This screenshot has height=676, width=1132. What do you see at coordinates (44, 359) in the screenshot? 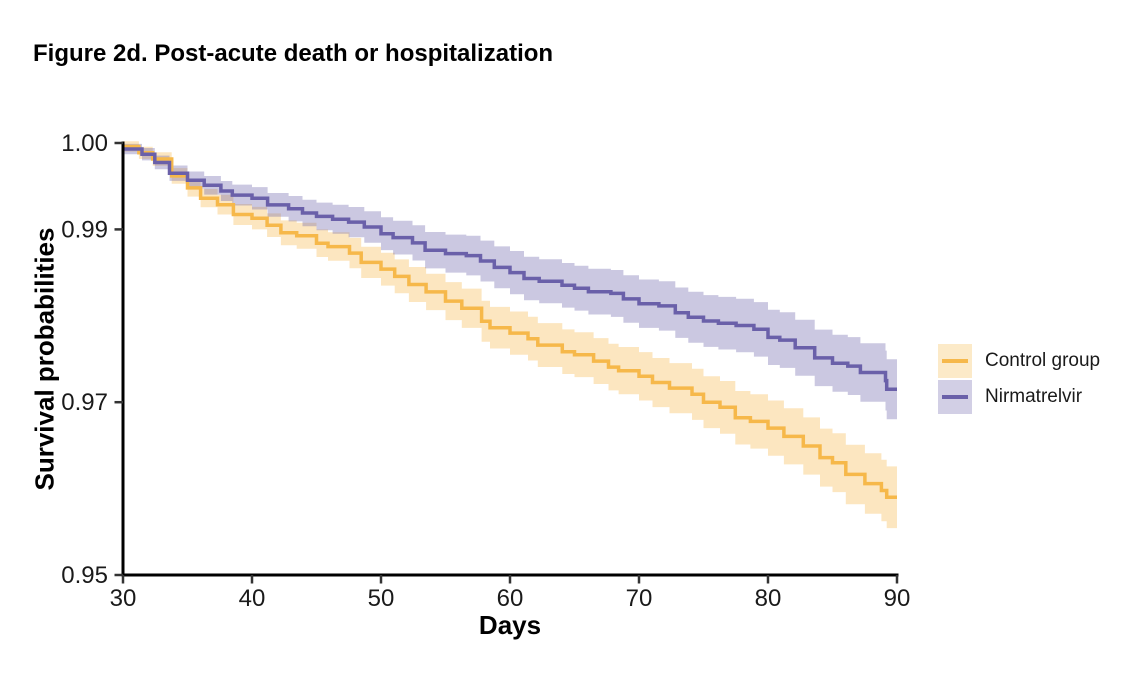
I see `y-axis-title: Survival probabilities` at bounding box center [44, 359].